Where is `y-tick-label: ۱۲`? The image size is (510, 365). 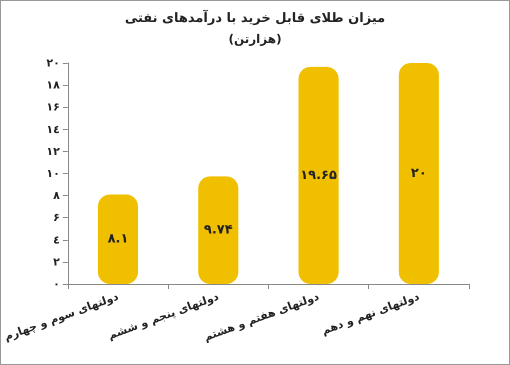
y-tick-label: ۱۲ is located at coordinates (53, 151).